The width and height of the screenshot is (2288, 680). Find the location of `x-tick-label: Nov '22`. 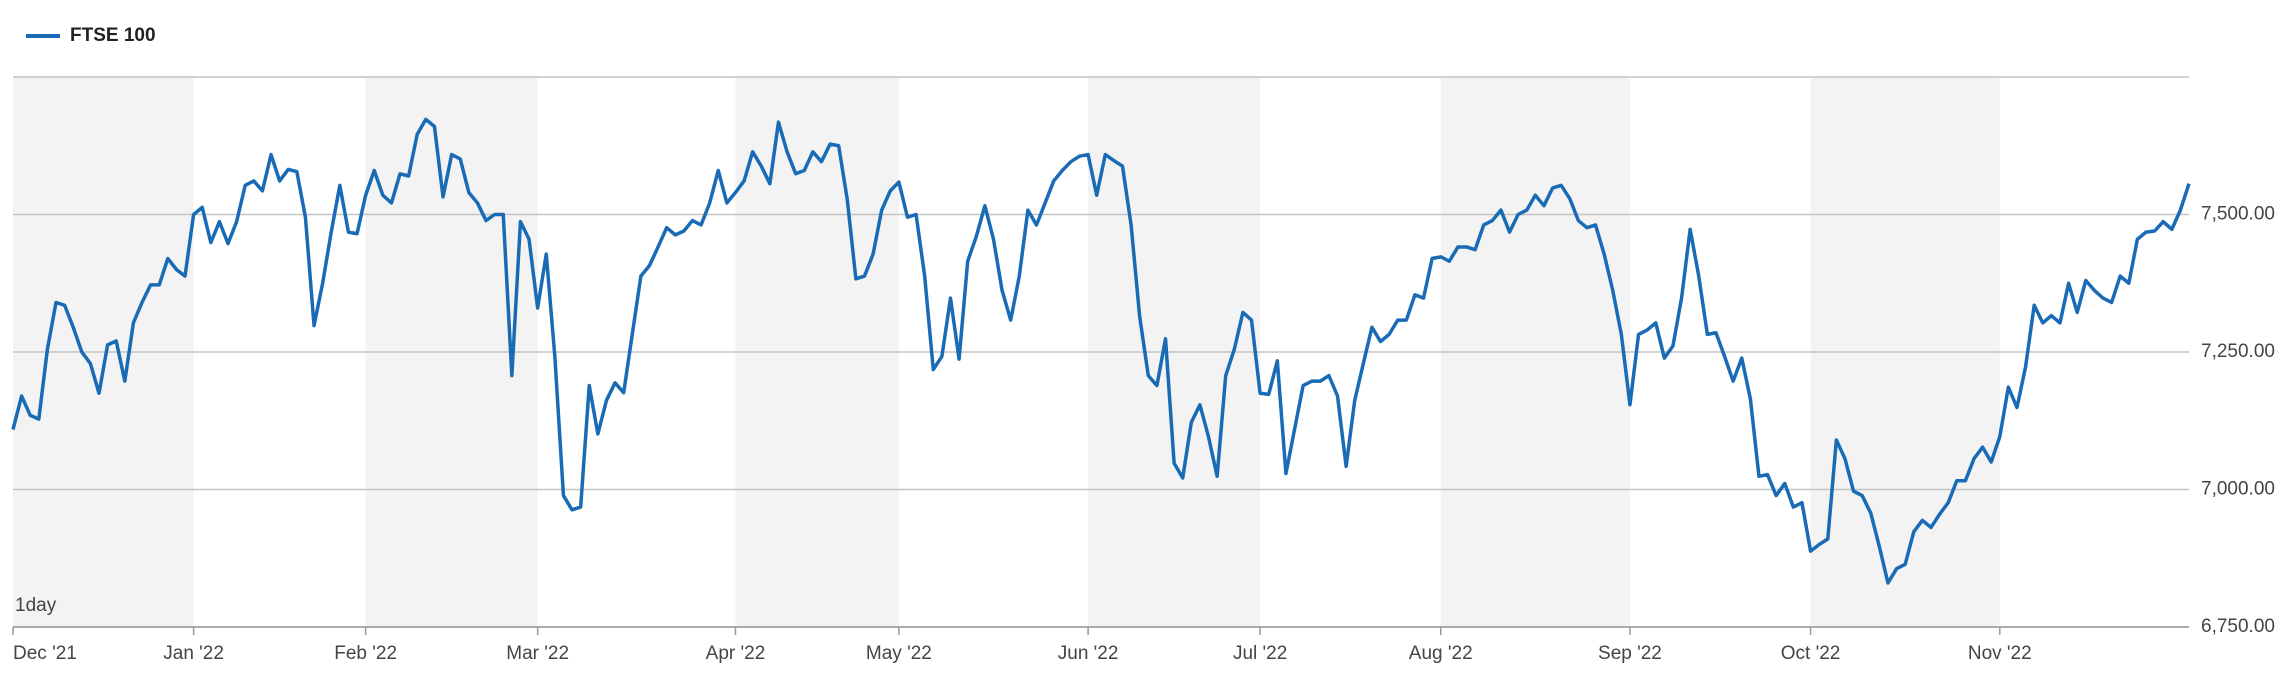

x-tick-label: Nov '22 is located at coordinates (2000, 653).